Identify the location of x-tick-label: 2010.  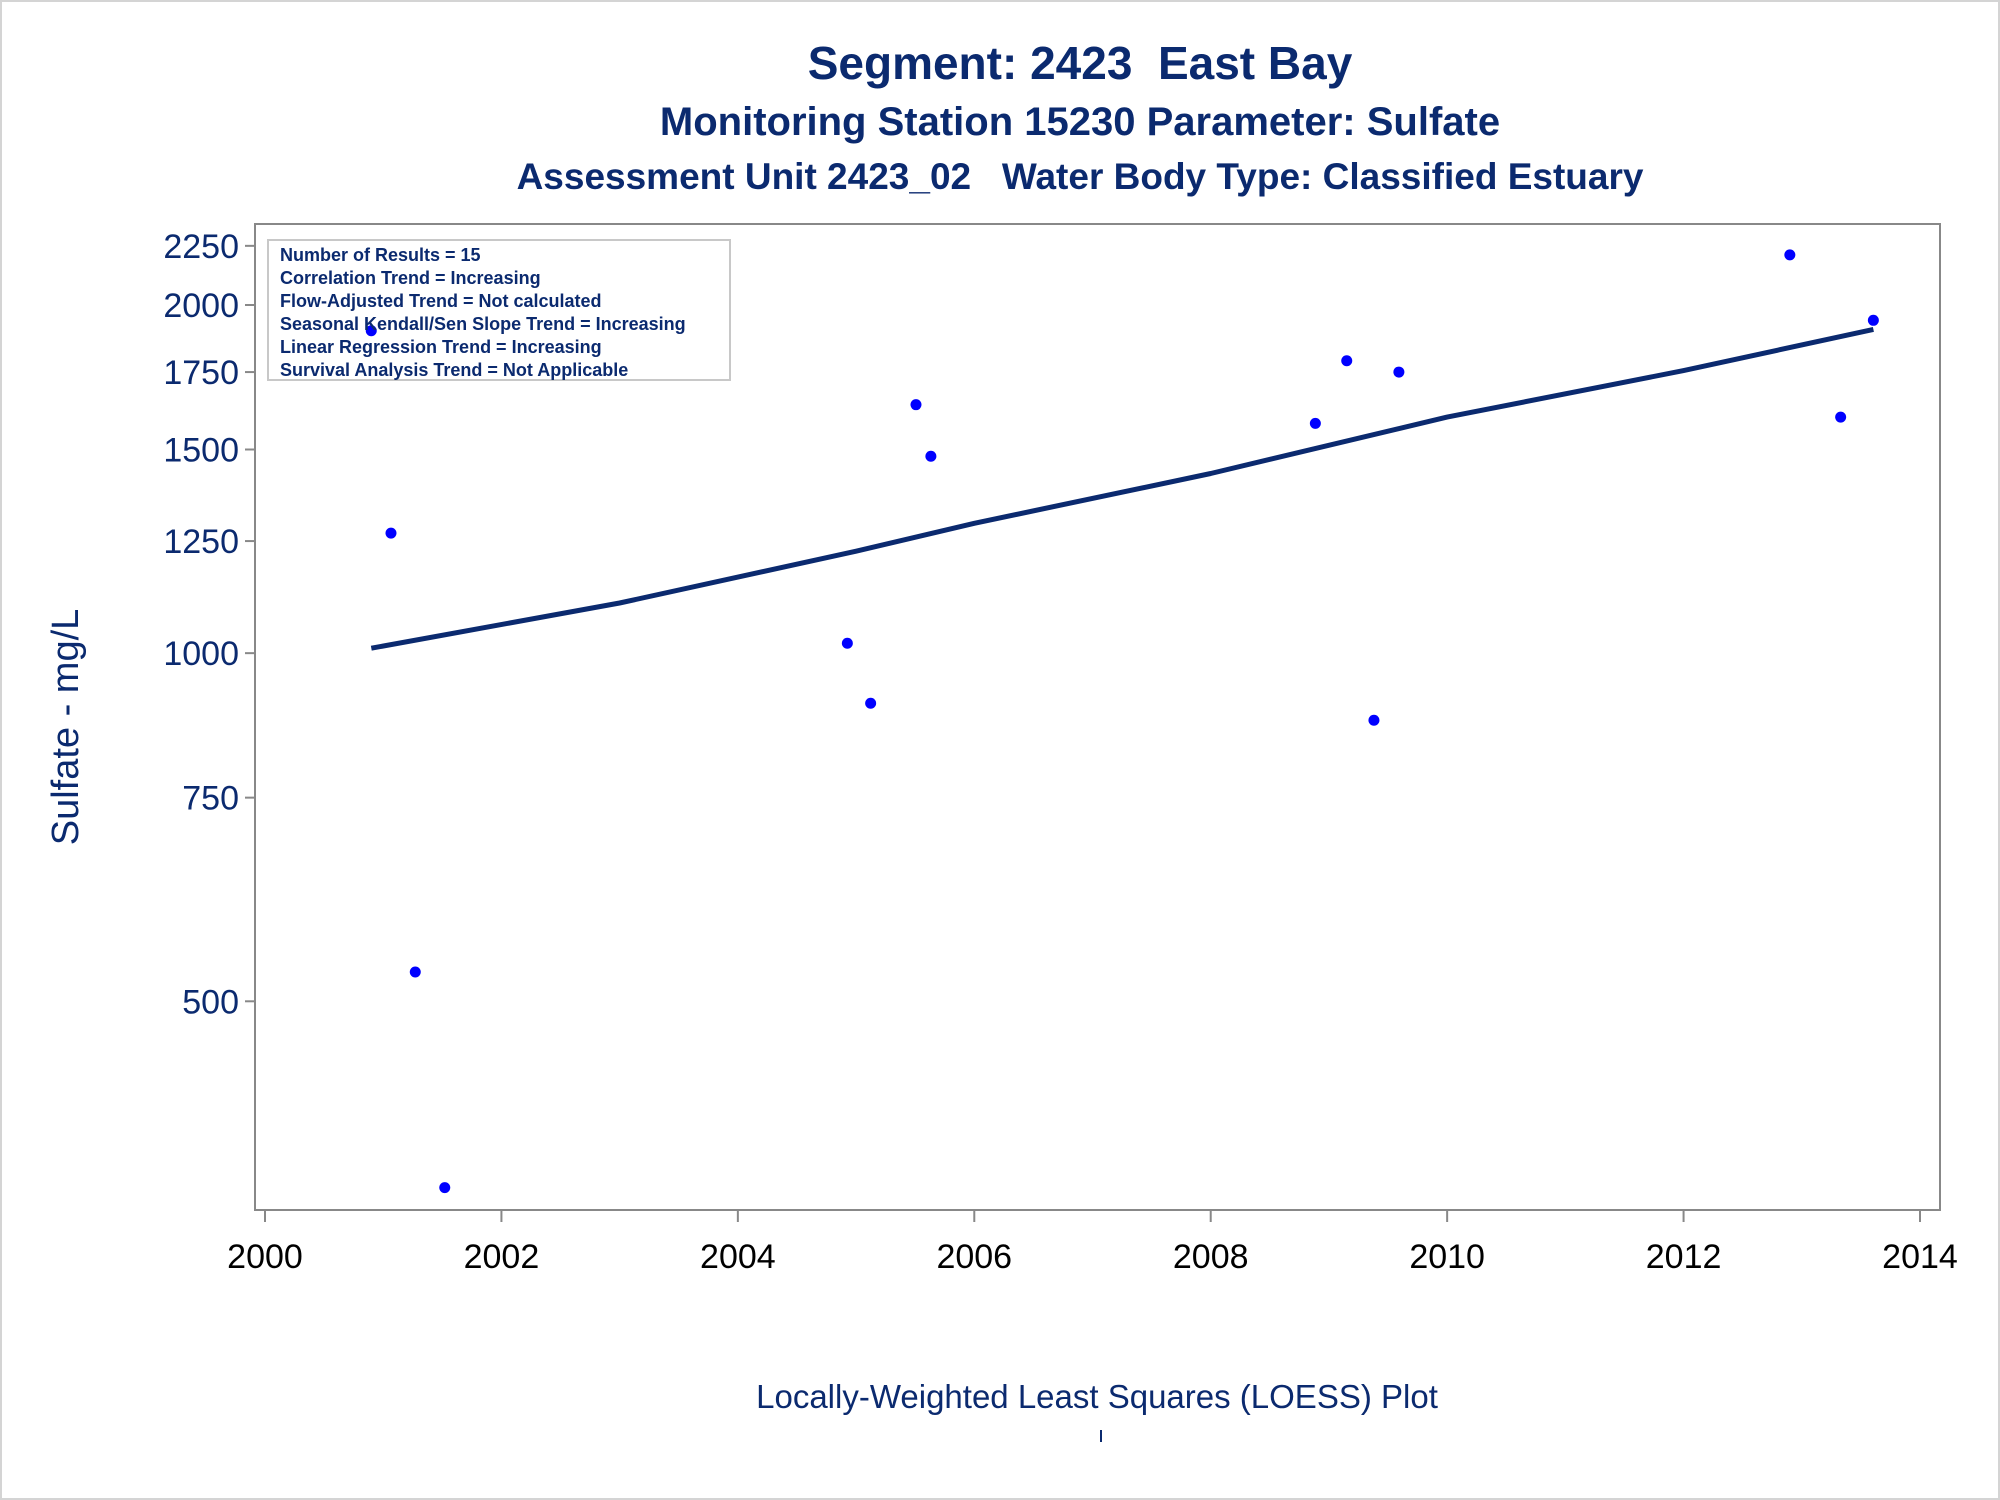
(1447, 1257).